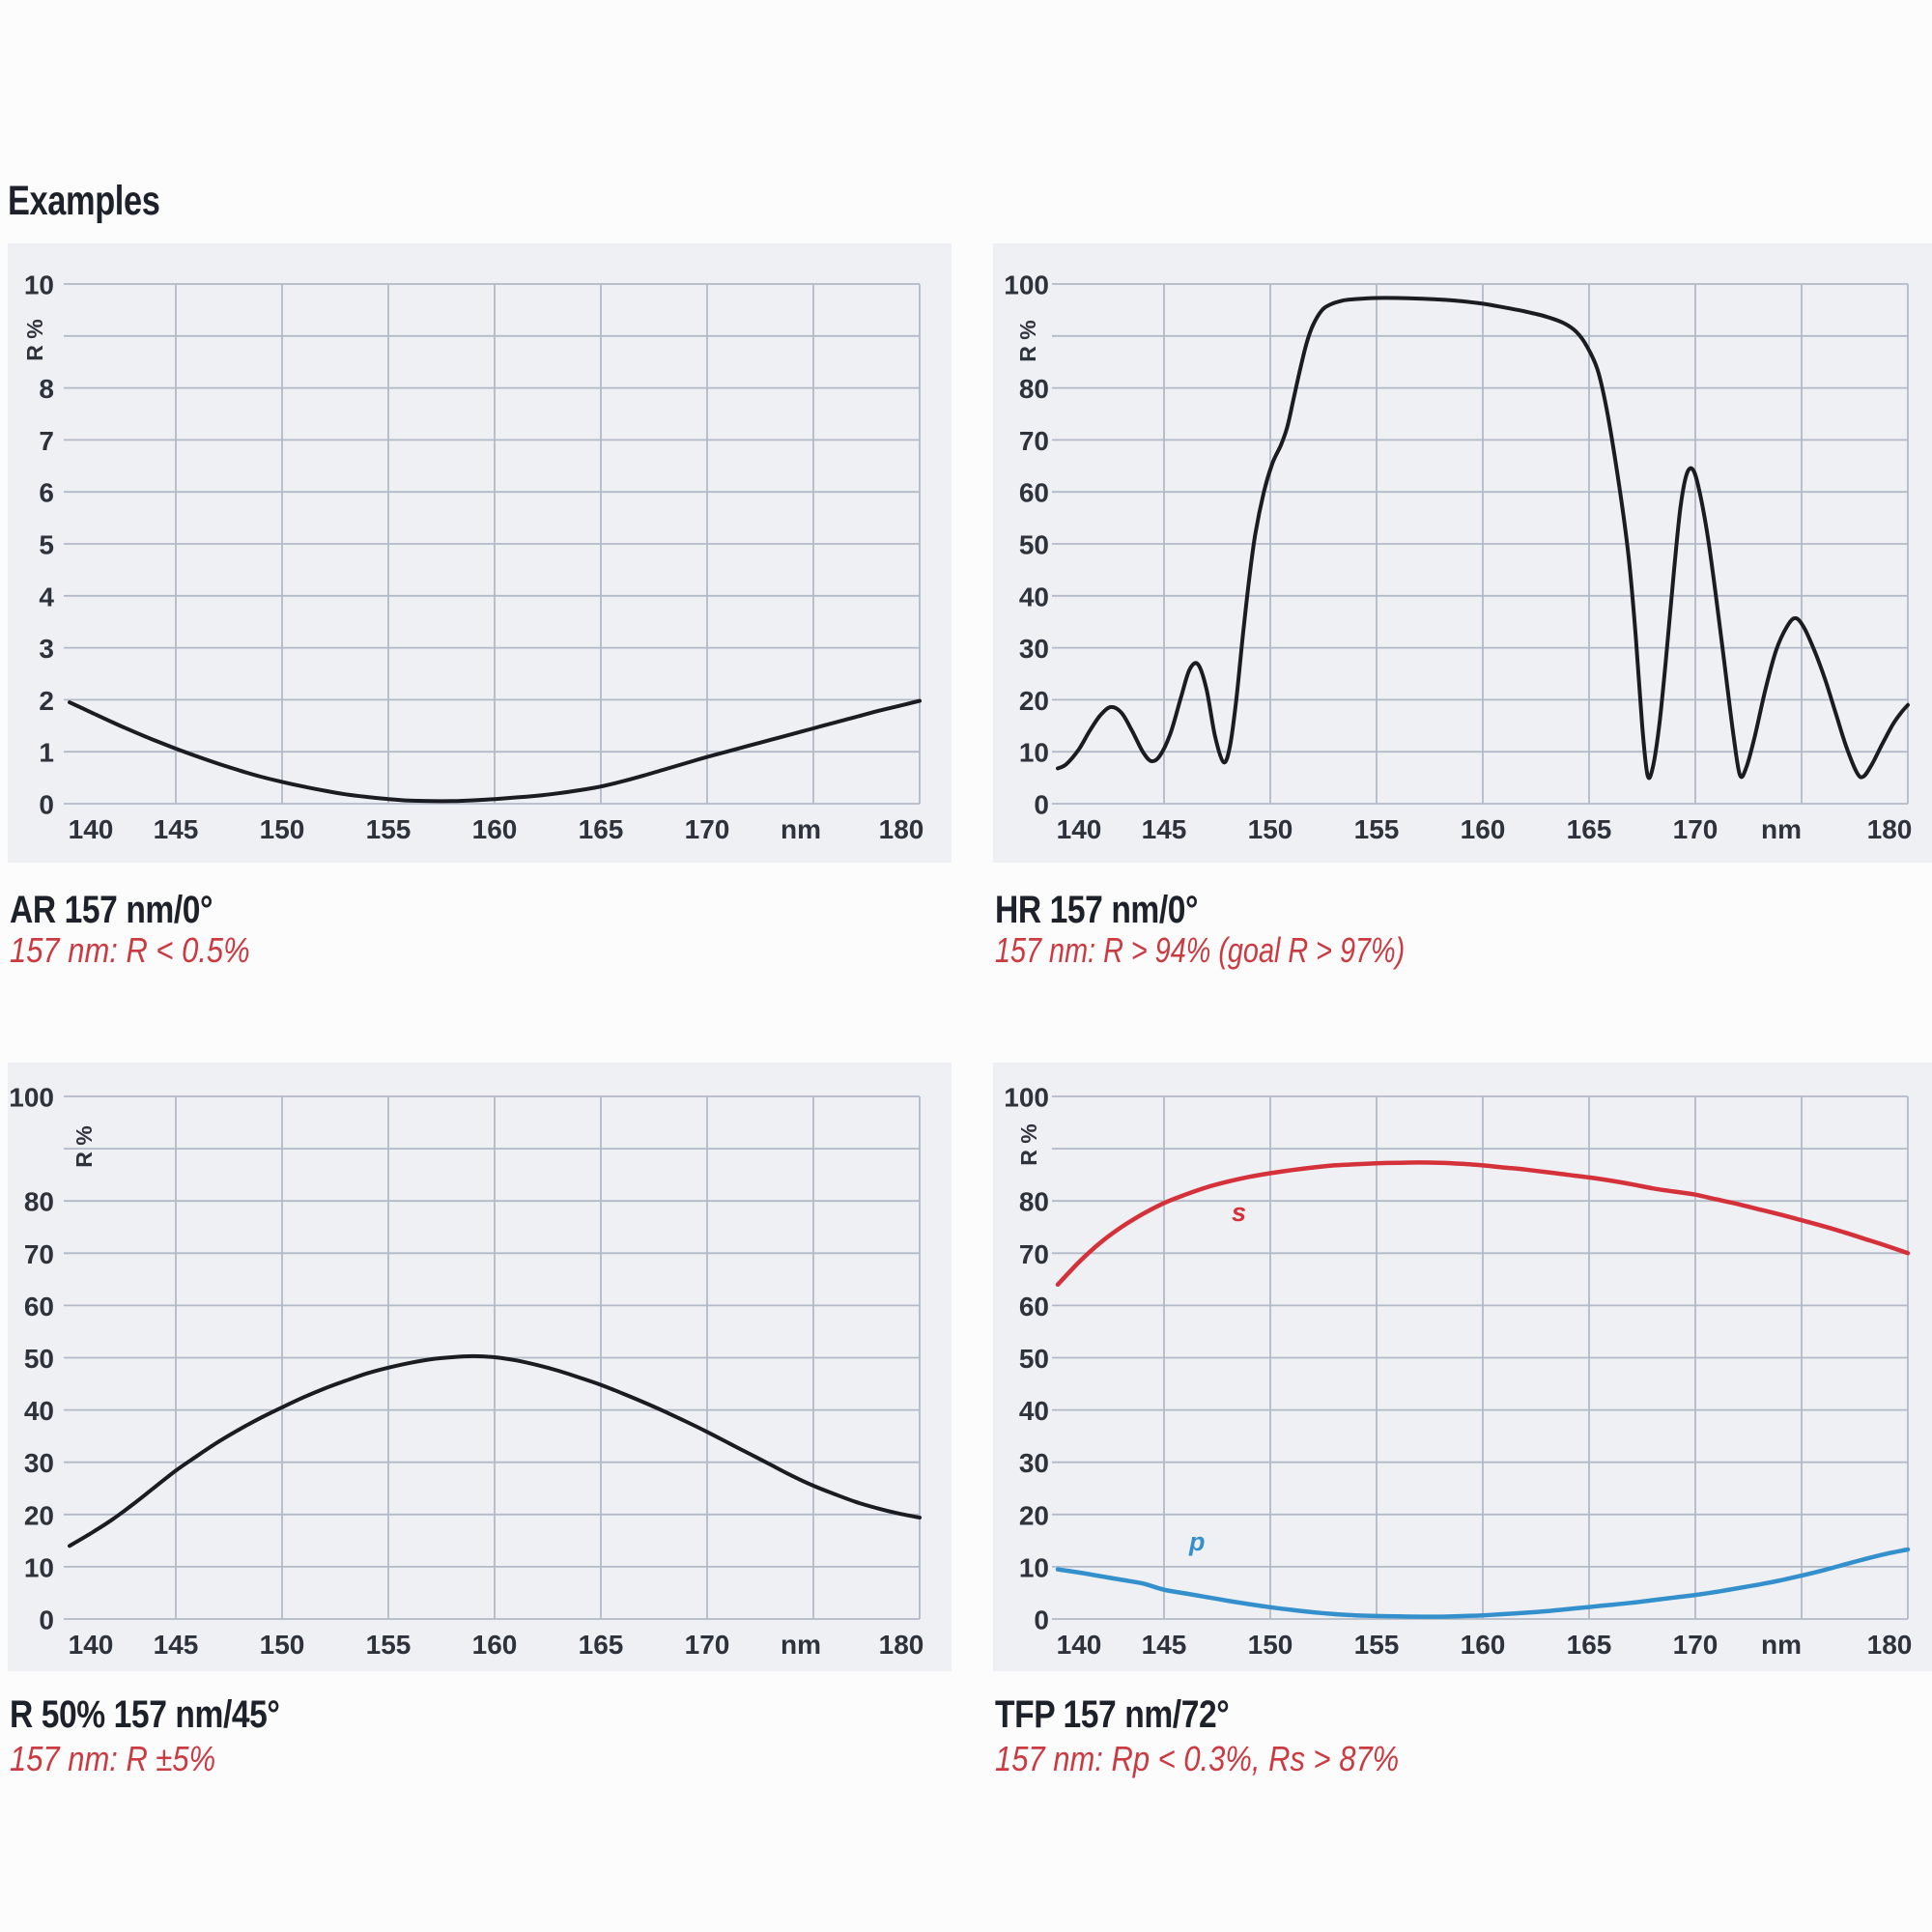 The height and width of the screenshot is (1932, 1932). I want to click on svg-text: 4, so click(46, 596).